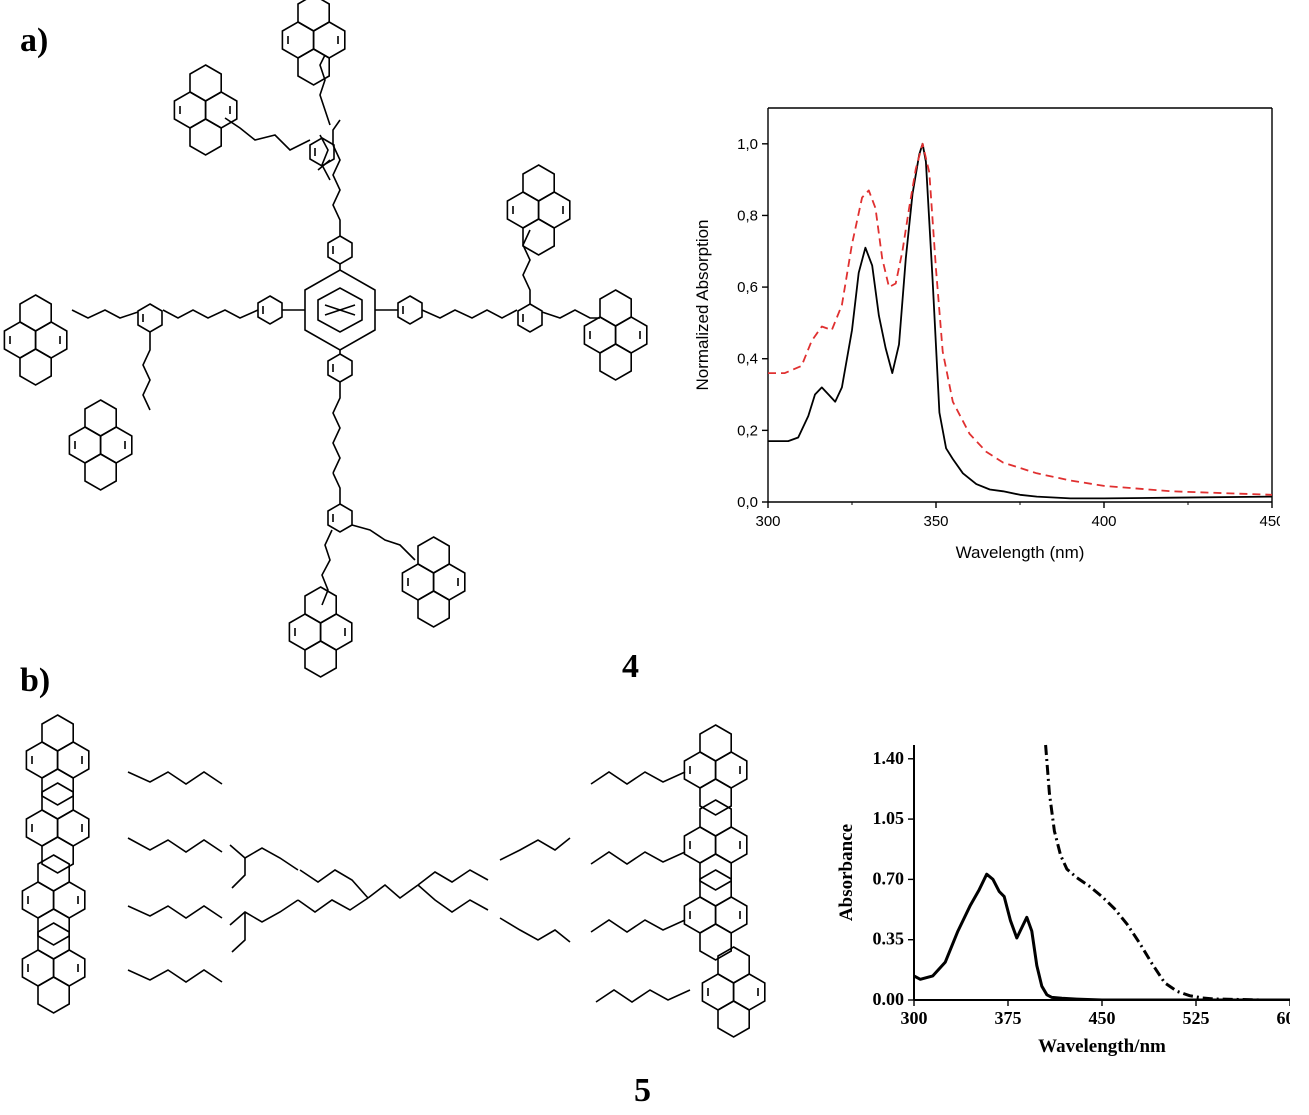 The width and height of the screenshot is (1309, 1115). I want to click on y-axis-label: Normalized Absorption, so click(702, 304).